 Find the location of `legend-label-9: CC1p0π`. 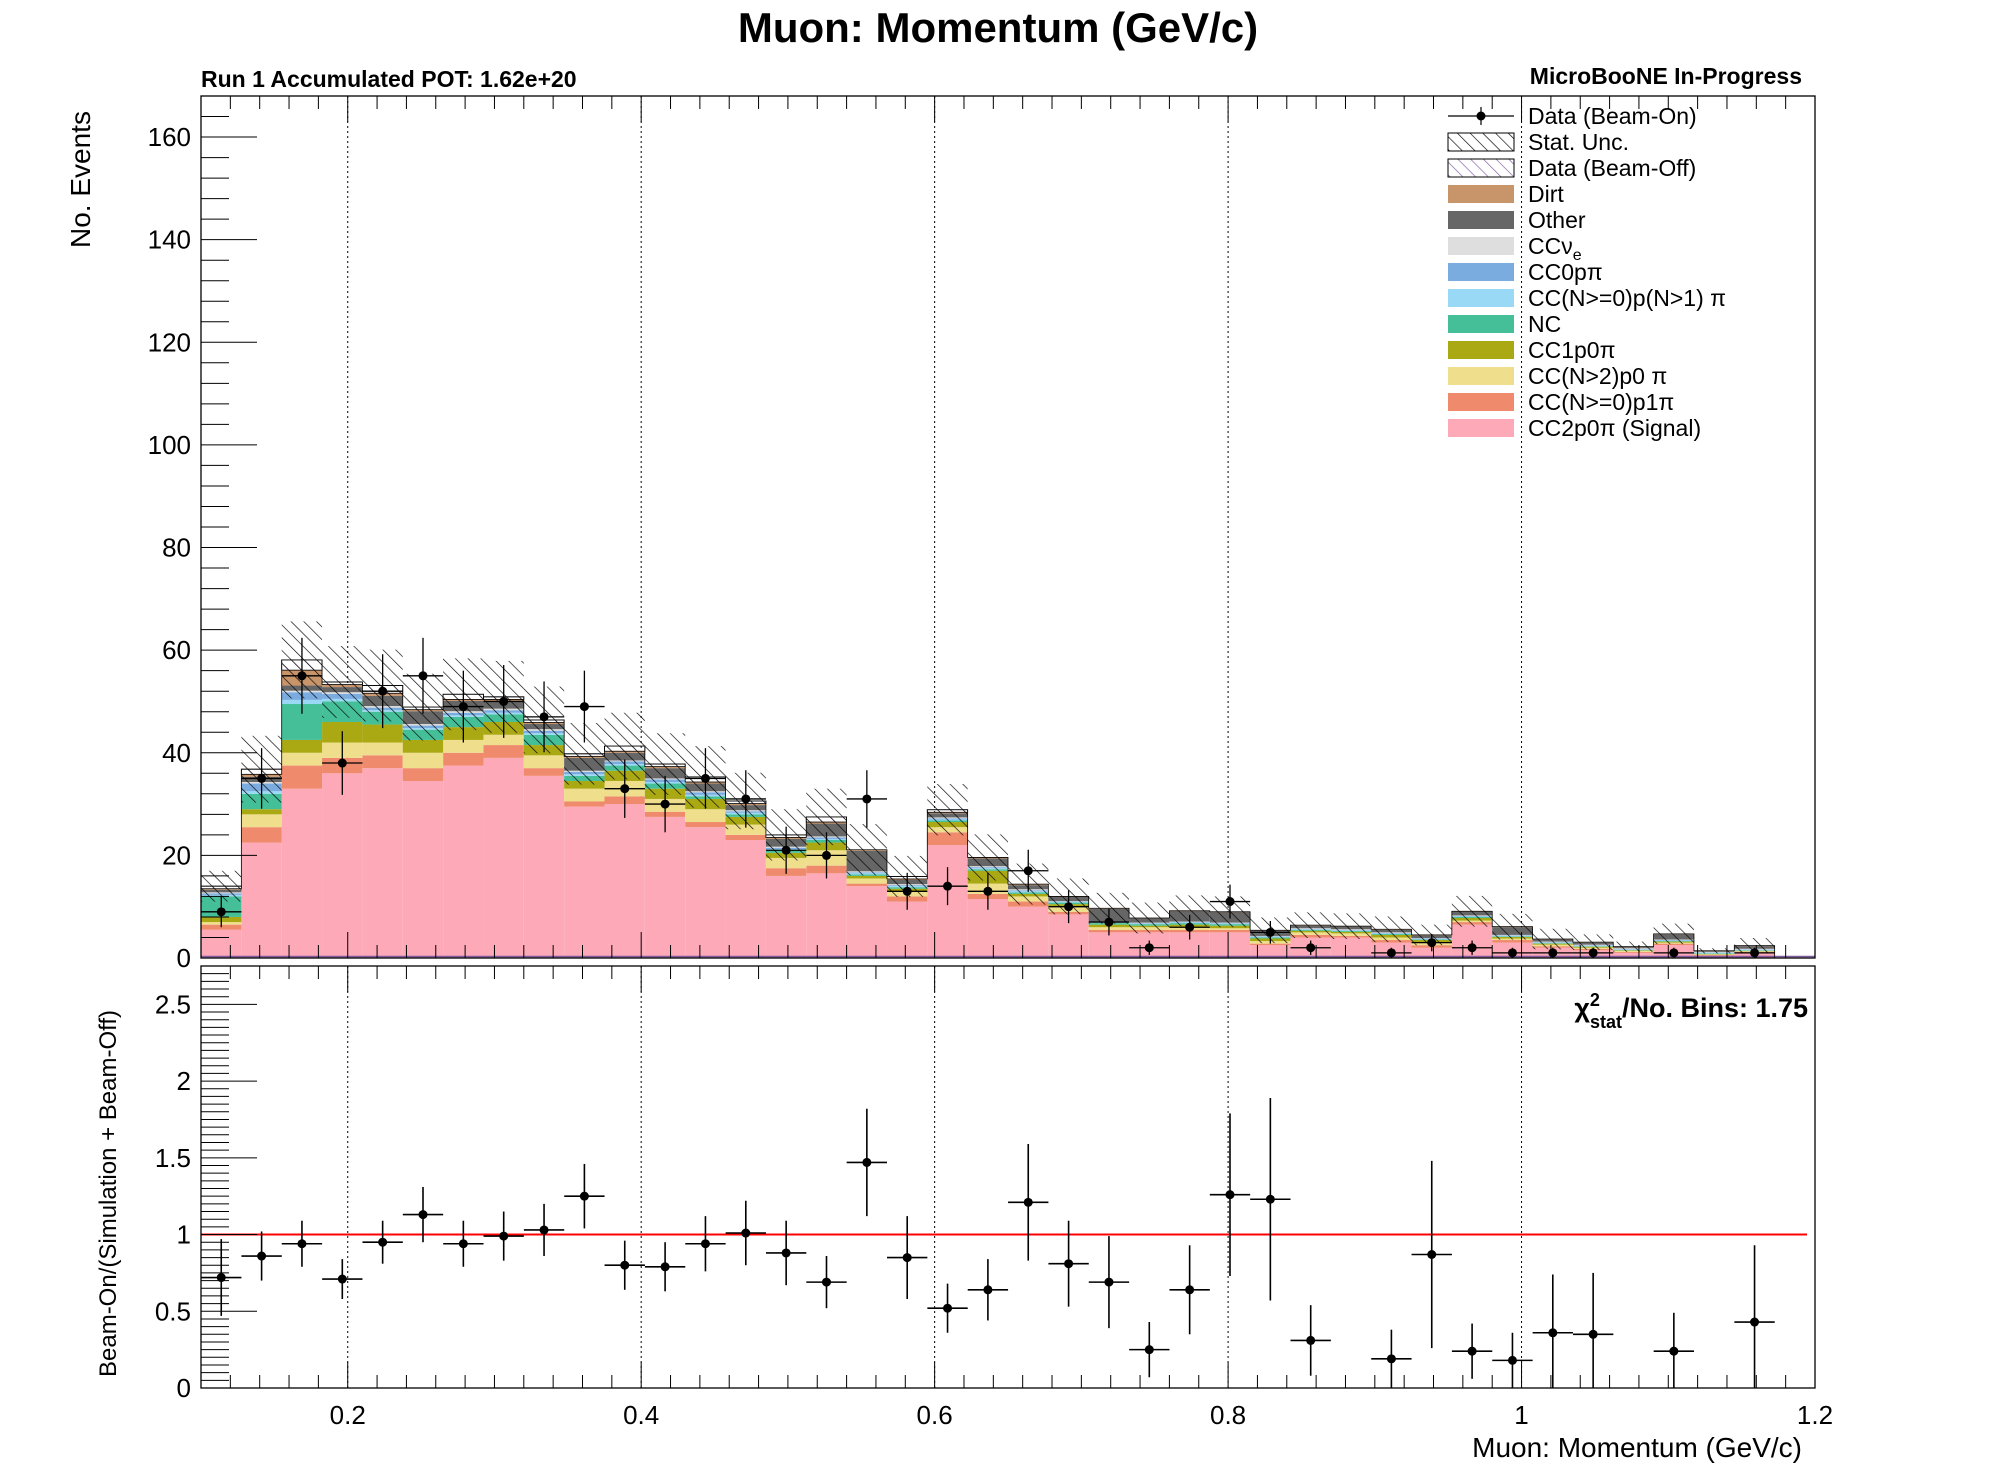

legend-label-9: CC1p0π is located at coordinates (1571, 350).